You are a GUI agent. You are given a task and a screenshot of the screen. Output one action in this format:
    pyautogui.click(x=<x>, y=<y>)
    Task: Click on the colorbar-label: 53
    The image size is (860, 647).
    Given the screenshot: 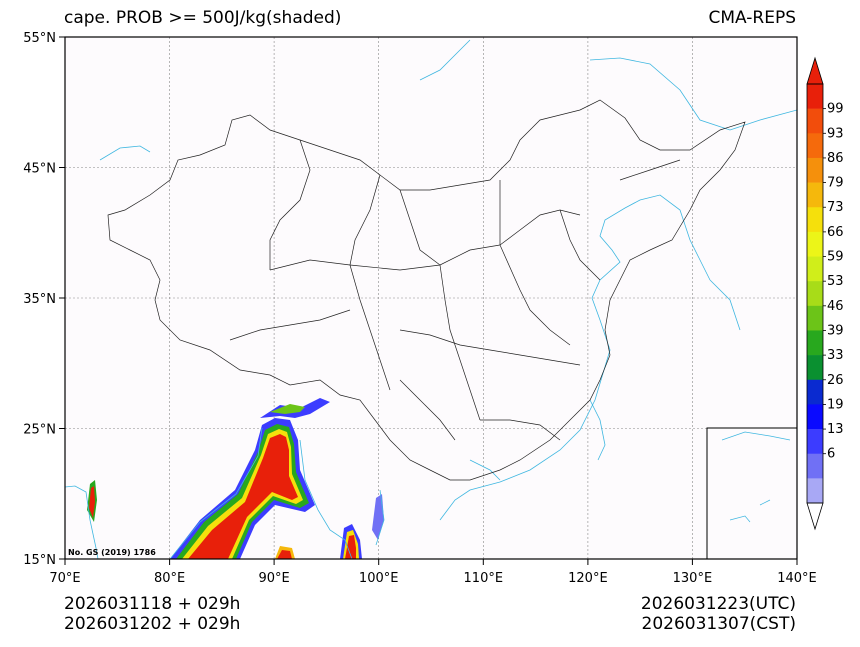 What is the action you would take?
    pyautogui.click(x=835, y=281)
    